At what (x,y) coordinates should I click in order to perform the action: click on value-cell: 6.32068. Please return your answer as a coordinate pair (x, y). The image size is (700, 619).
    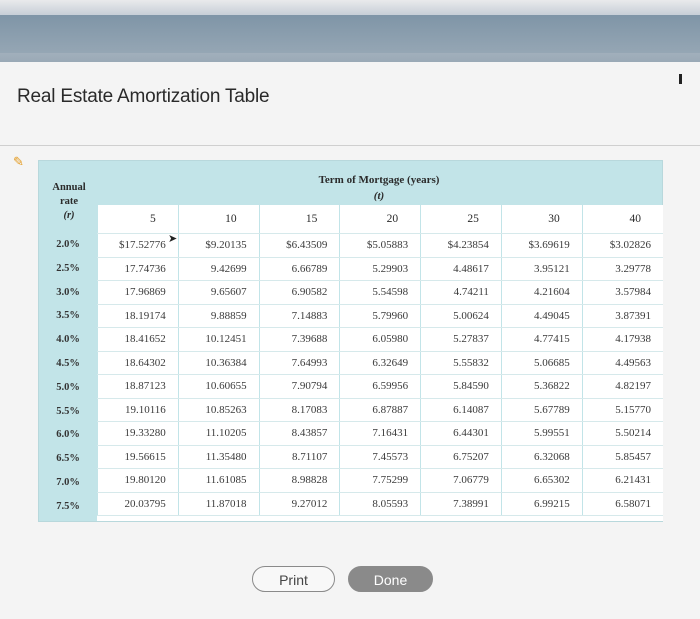
    Looking at the image, I should click on (541, 457).